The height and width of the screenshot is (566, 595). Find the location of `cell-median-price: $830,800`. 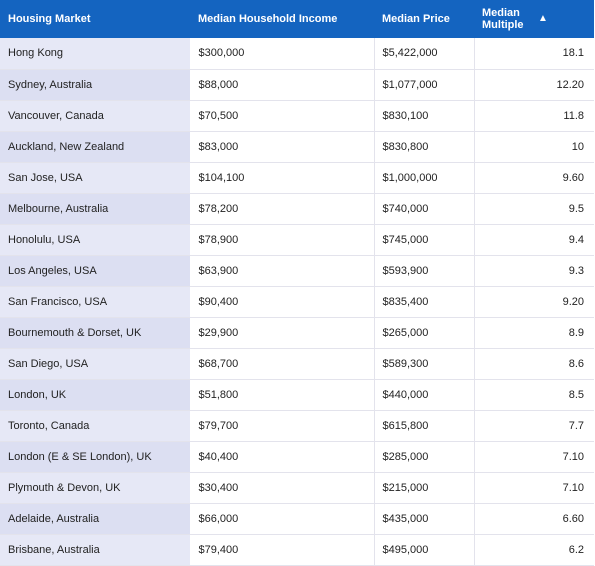

cell-median-price: $830,800 is located at coordinates (423, 147).